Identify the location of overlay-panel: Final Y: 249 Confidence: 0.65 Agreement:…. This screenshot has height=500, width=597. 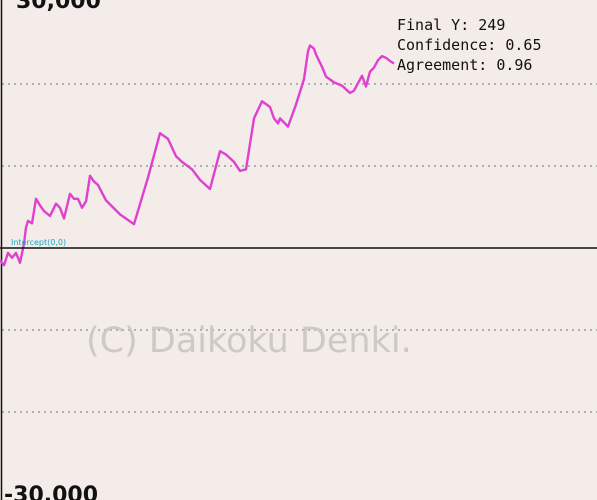
(469, 45).